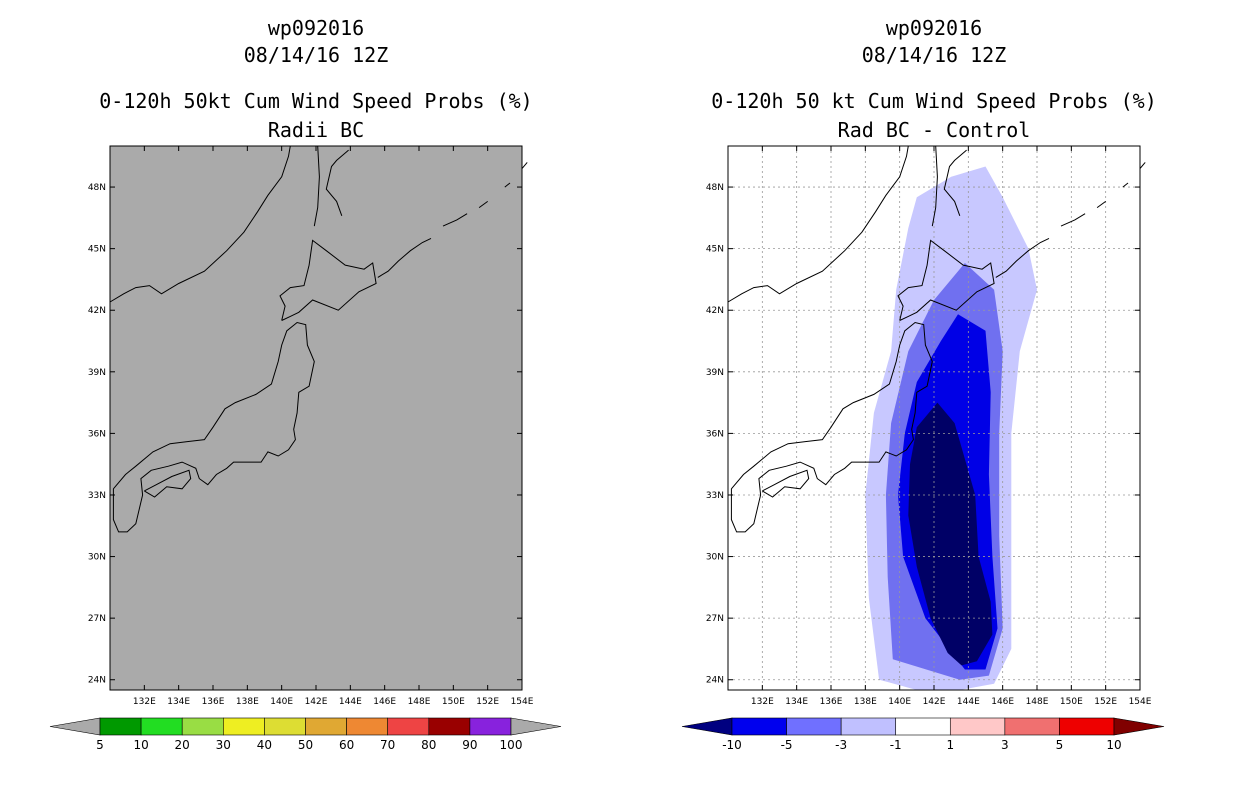 This screenshot has width=1236, height=800. I want to click on colorbar-label: 90, so click(469, 745).